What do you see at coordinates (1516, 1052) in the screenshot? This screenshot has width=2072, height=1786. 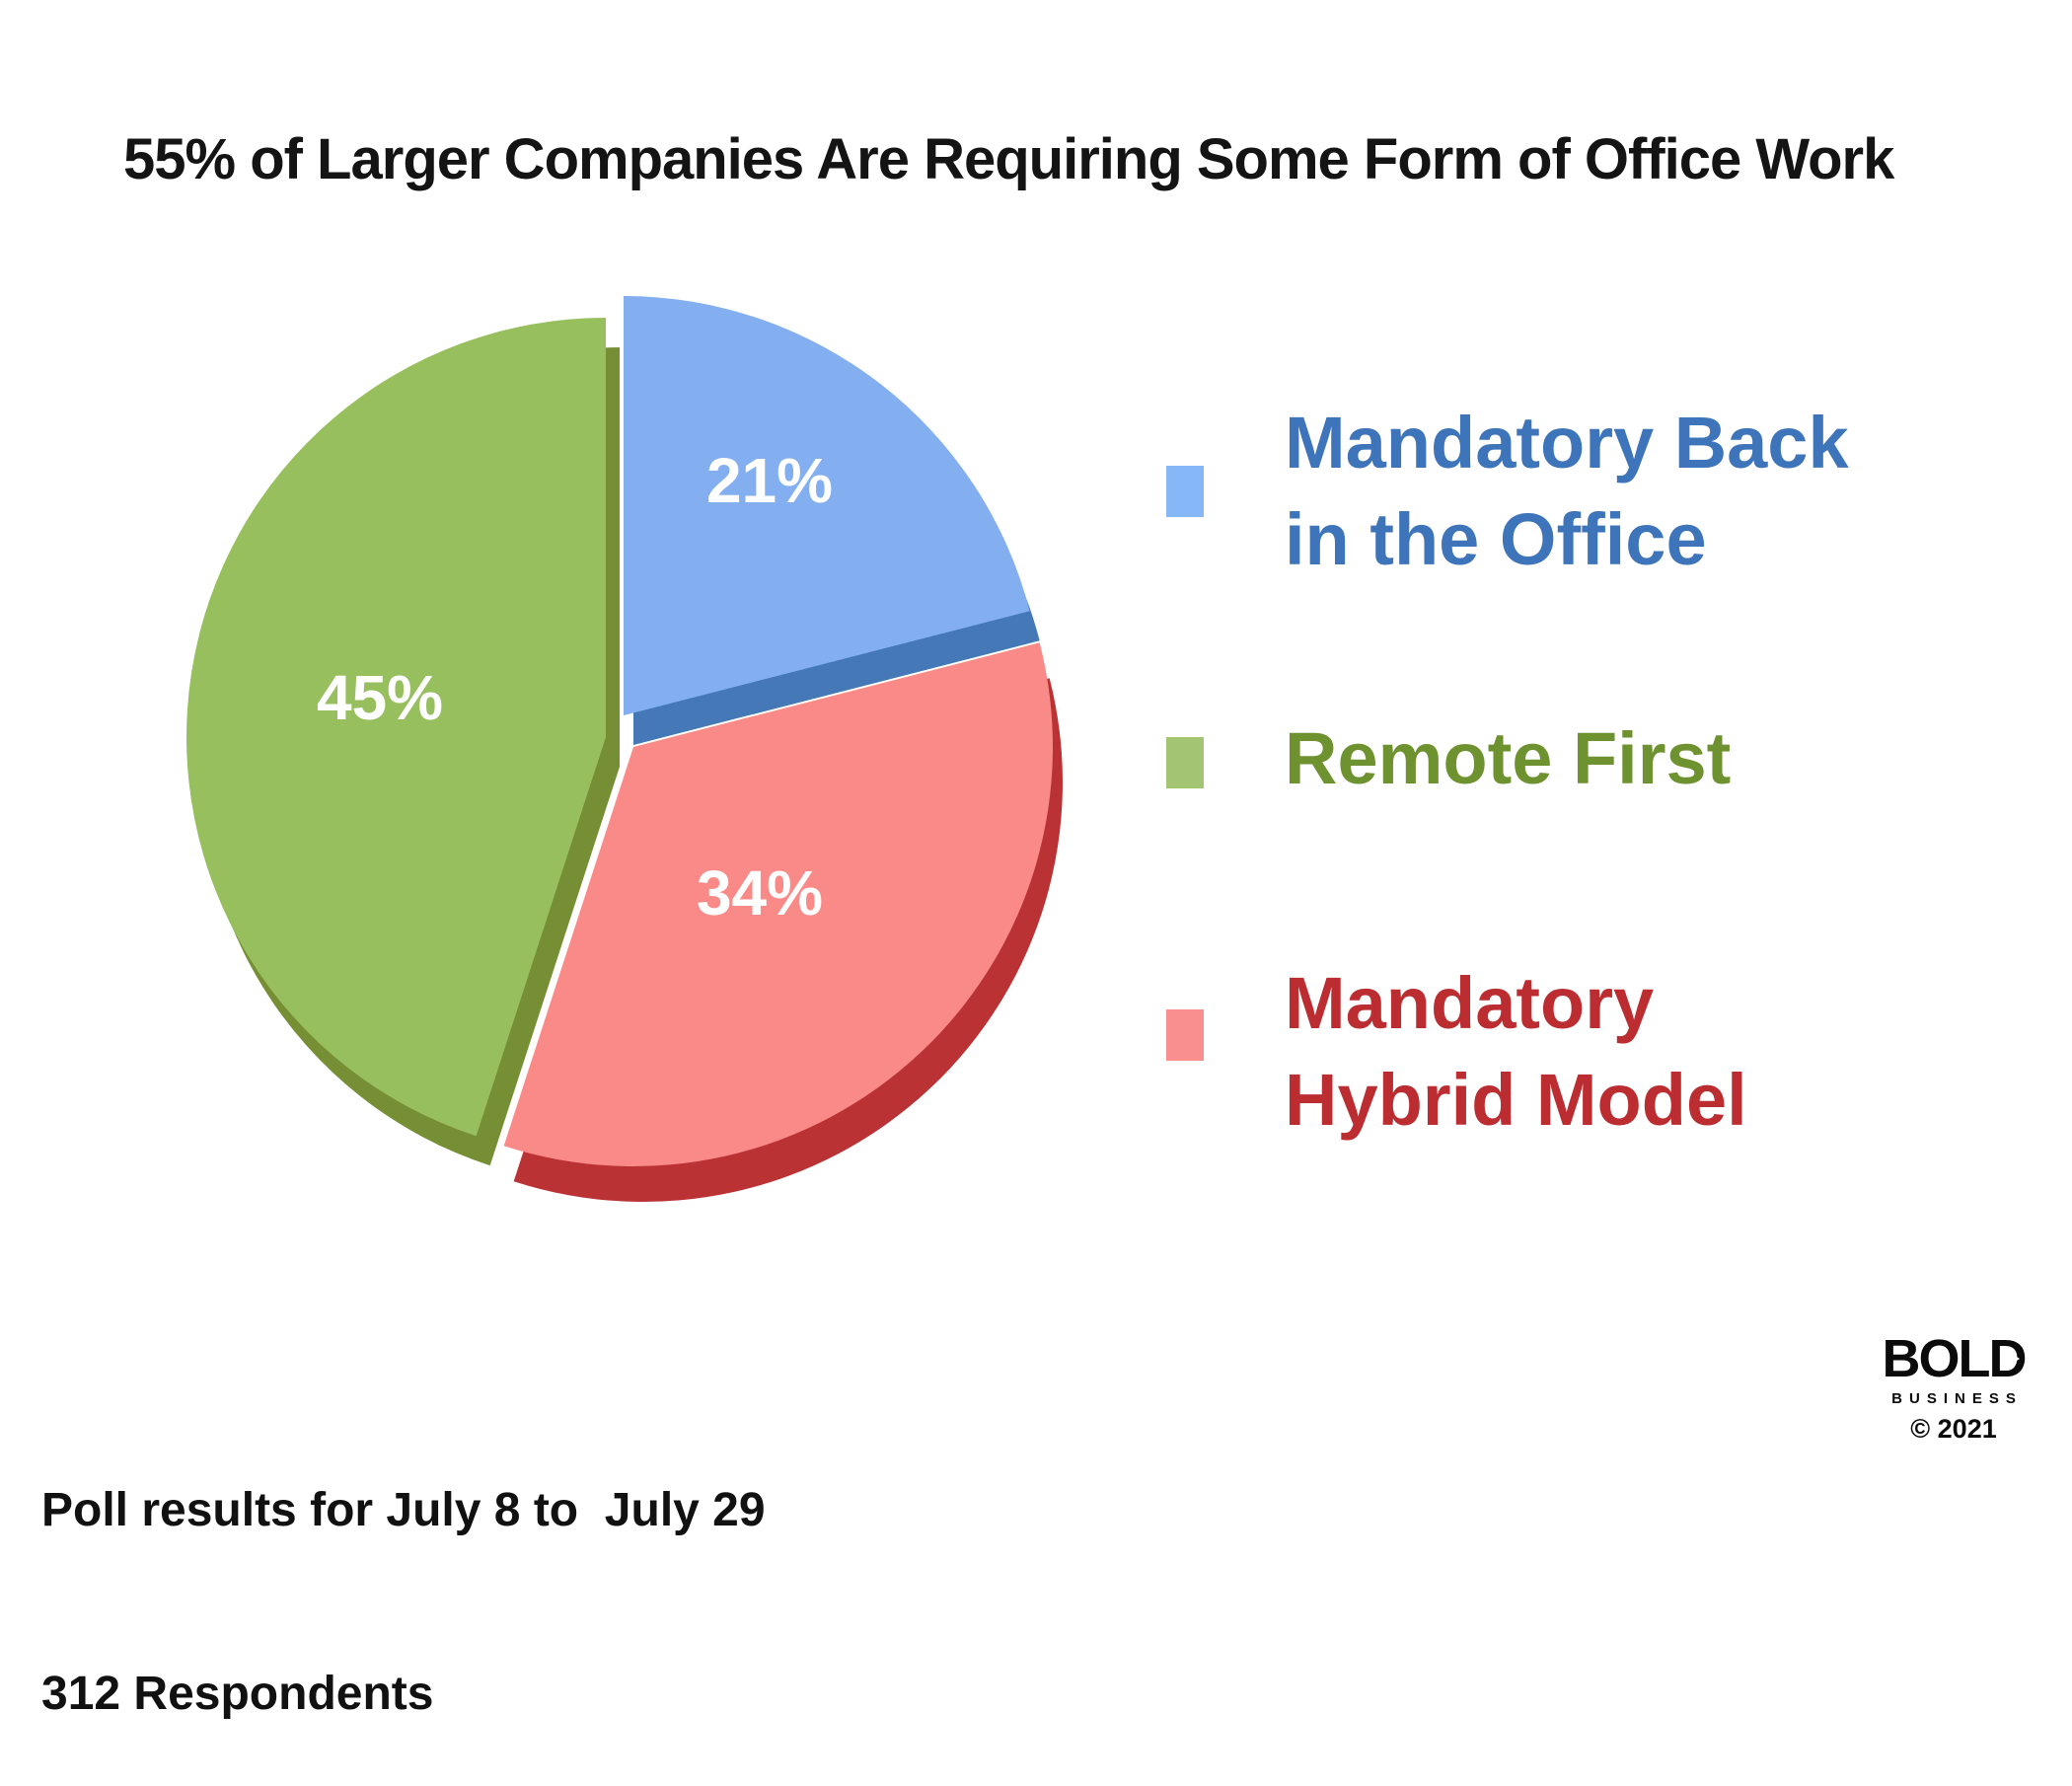 I see `legend-label: Mandatory Hybrid Model` at bounding box center [1516, 1052].